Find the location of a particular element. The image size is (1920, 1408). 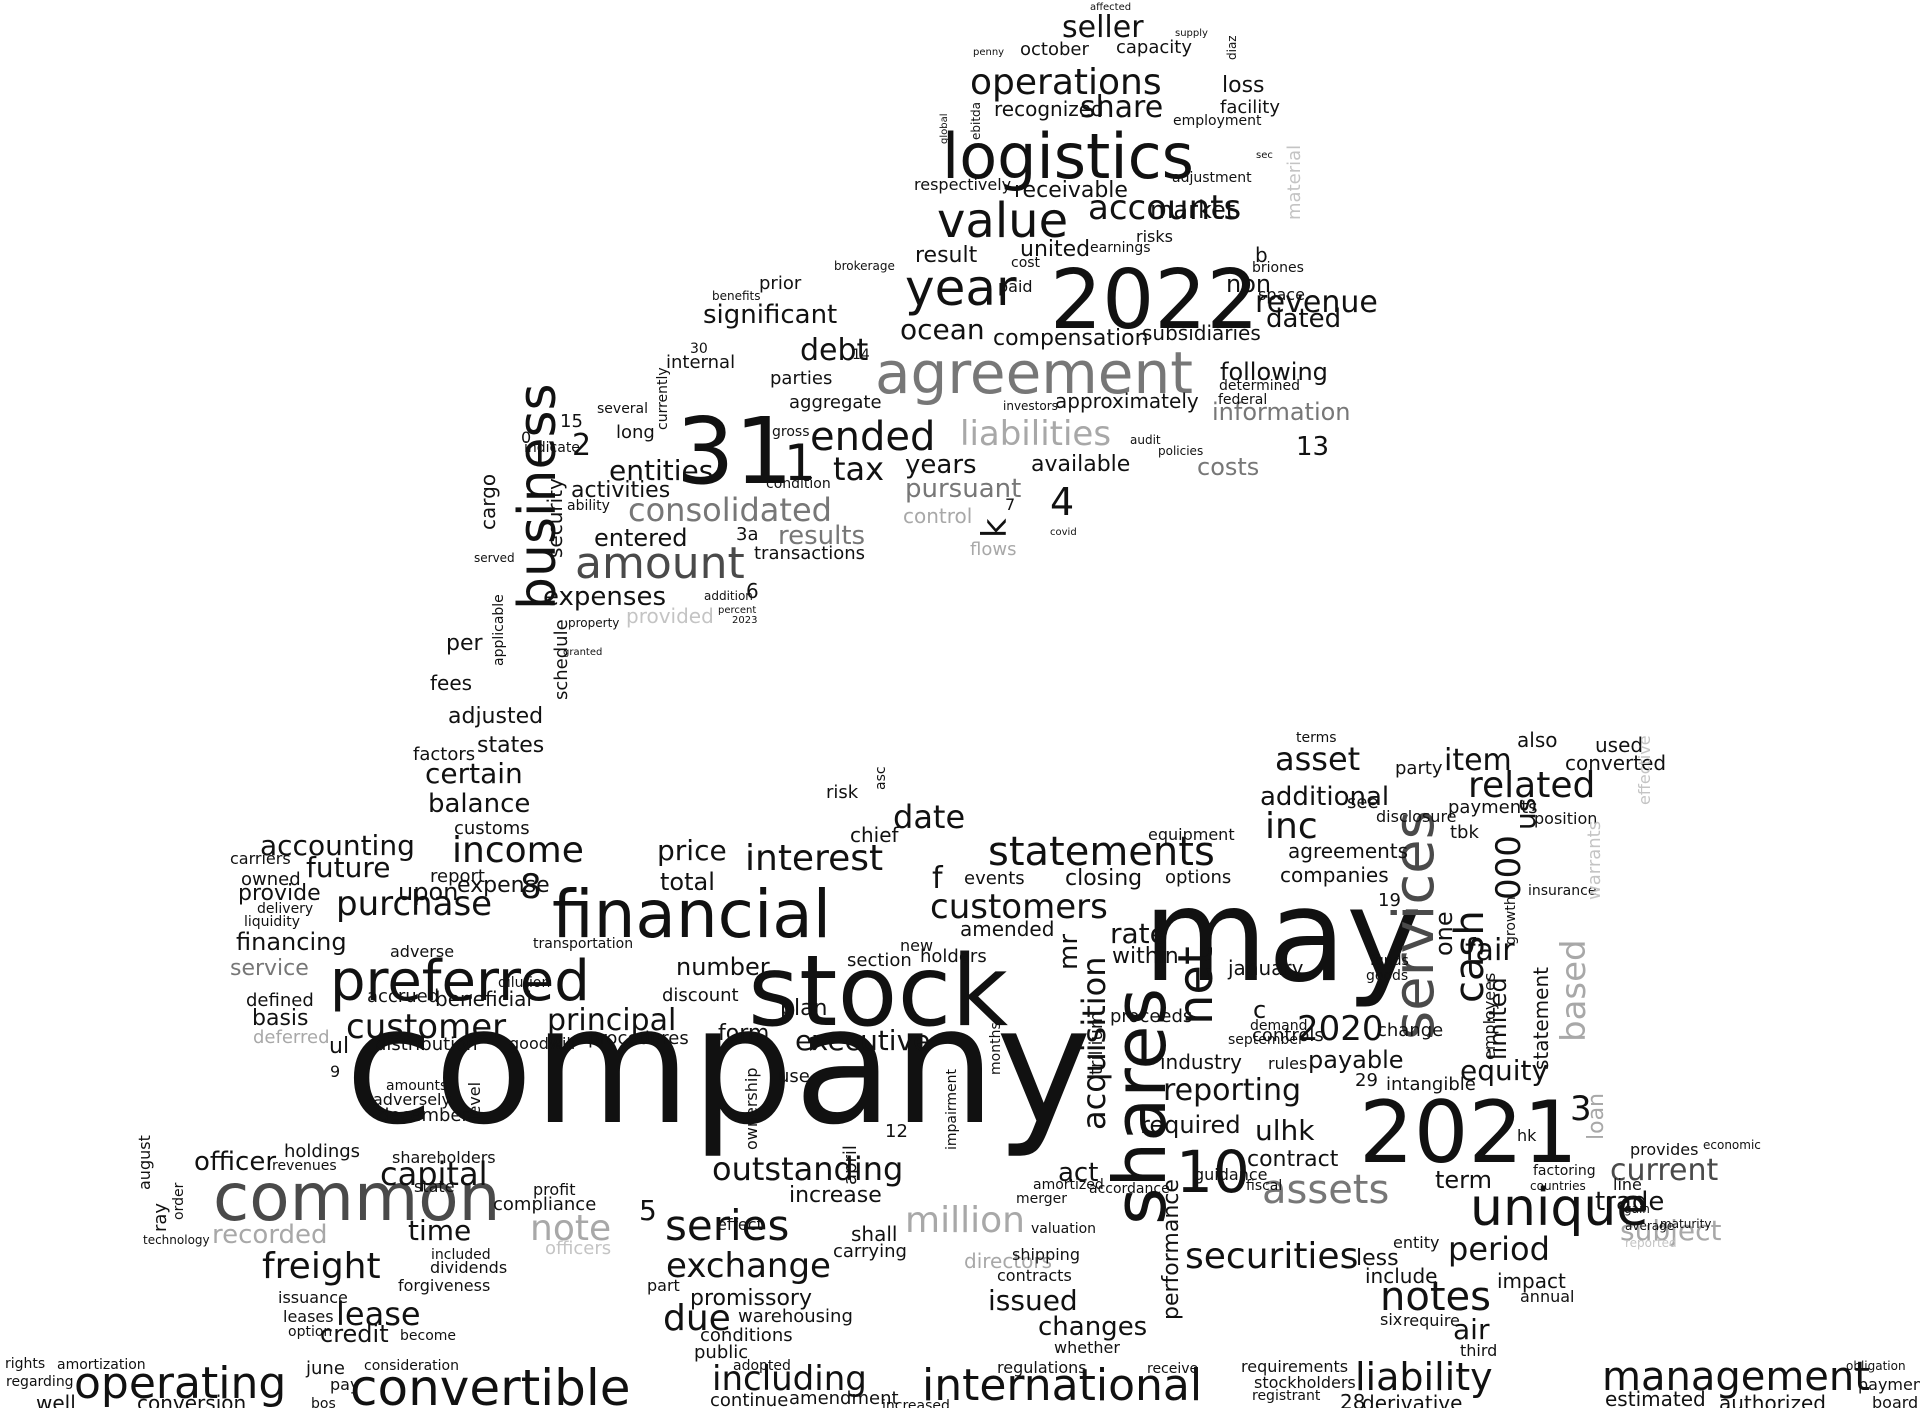

word-holdings: holdings is located at coordinates (322, 1151).